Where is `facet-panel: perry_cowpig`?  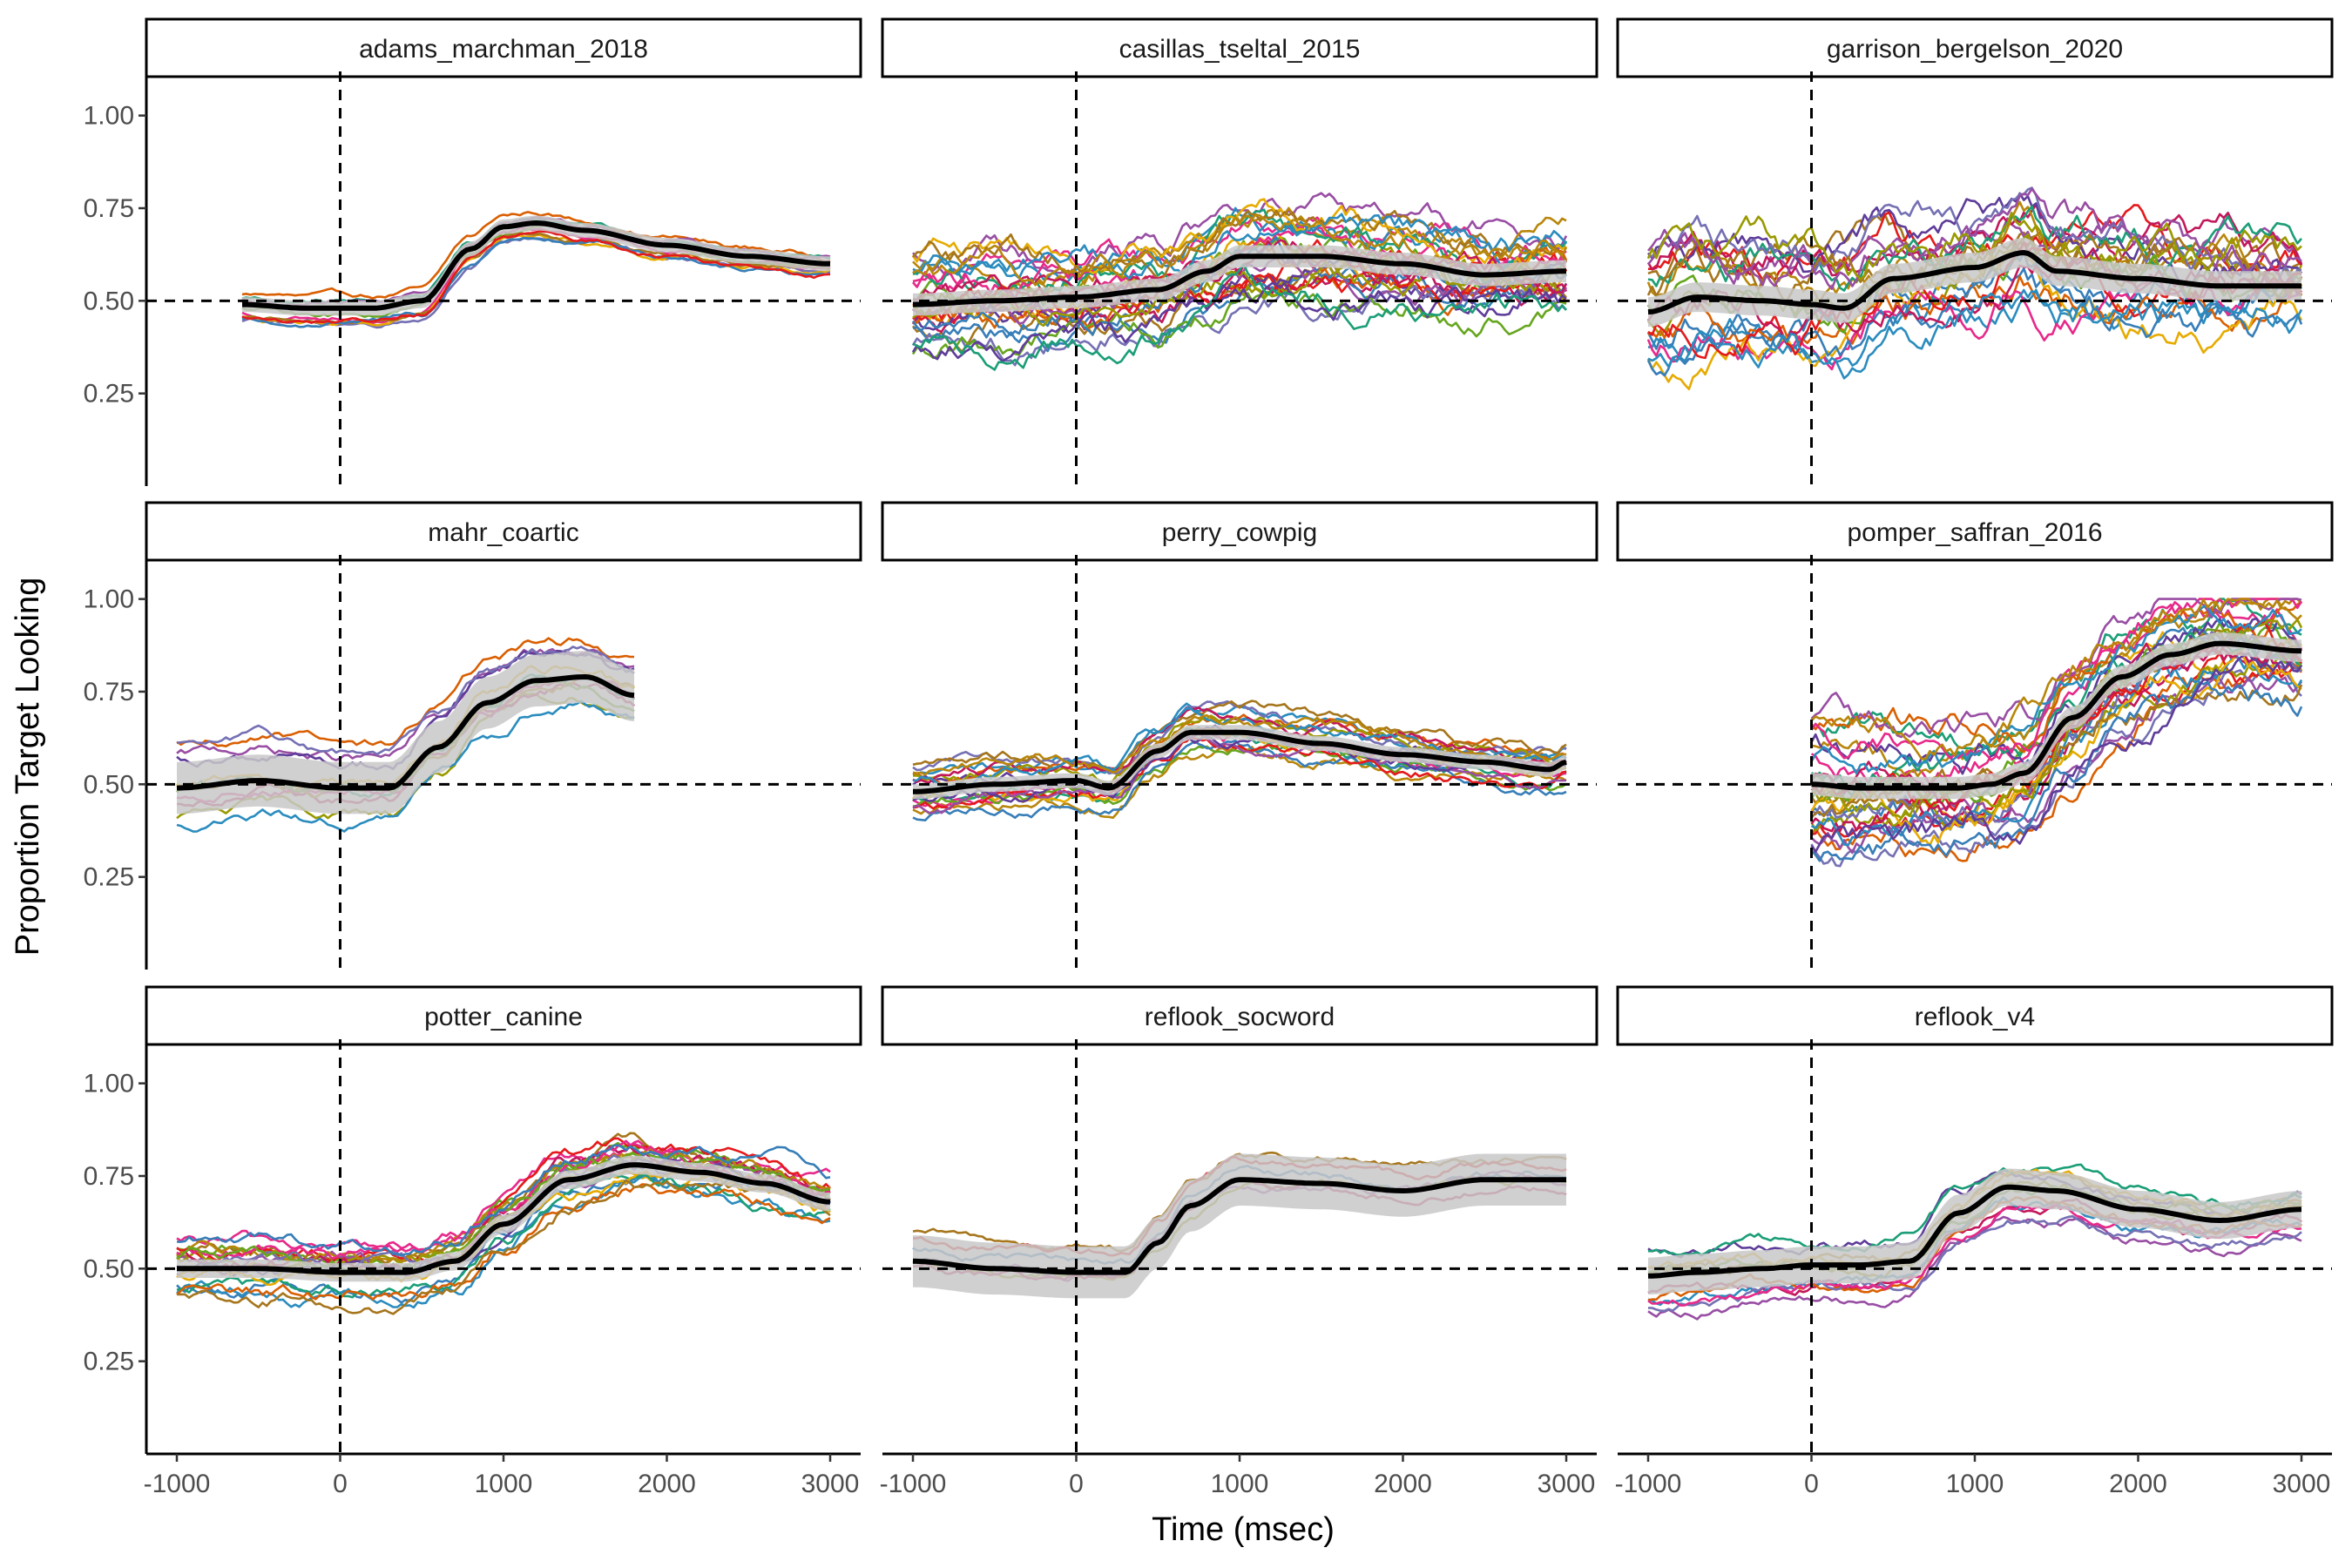 facet-panel: perry_cowpig is located at coordinates (1240, 736).